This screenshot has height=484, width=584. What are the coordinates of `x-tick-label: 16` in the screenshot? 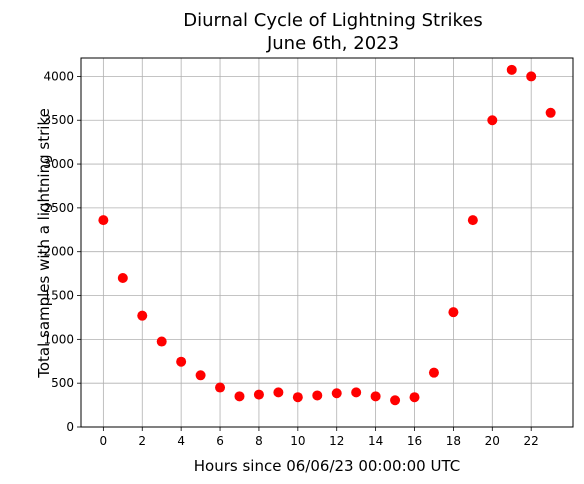 It's located at (414, 441).